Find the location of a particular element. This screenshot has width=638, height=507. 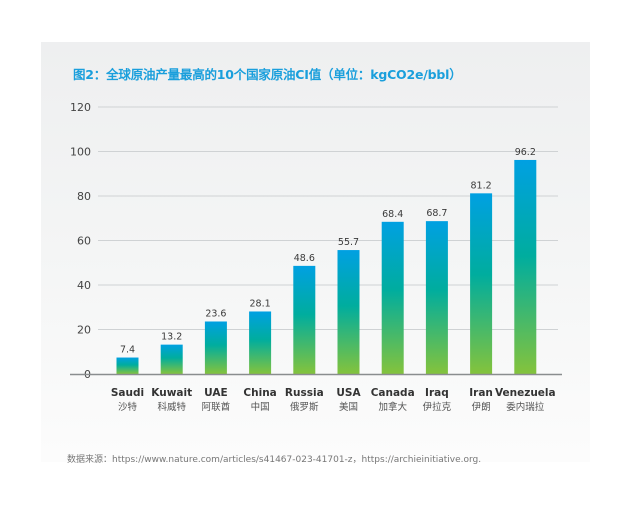

bar-iraq is located at coordinates (436, 297).